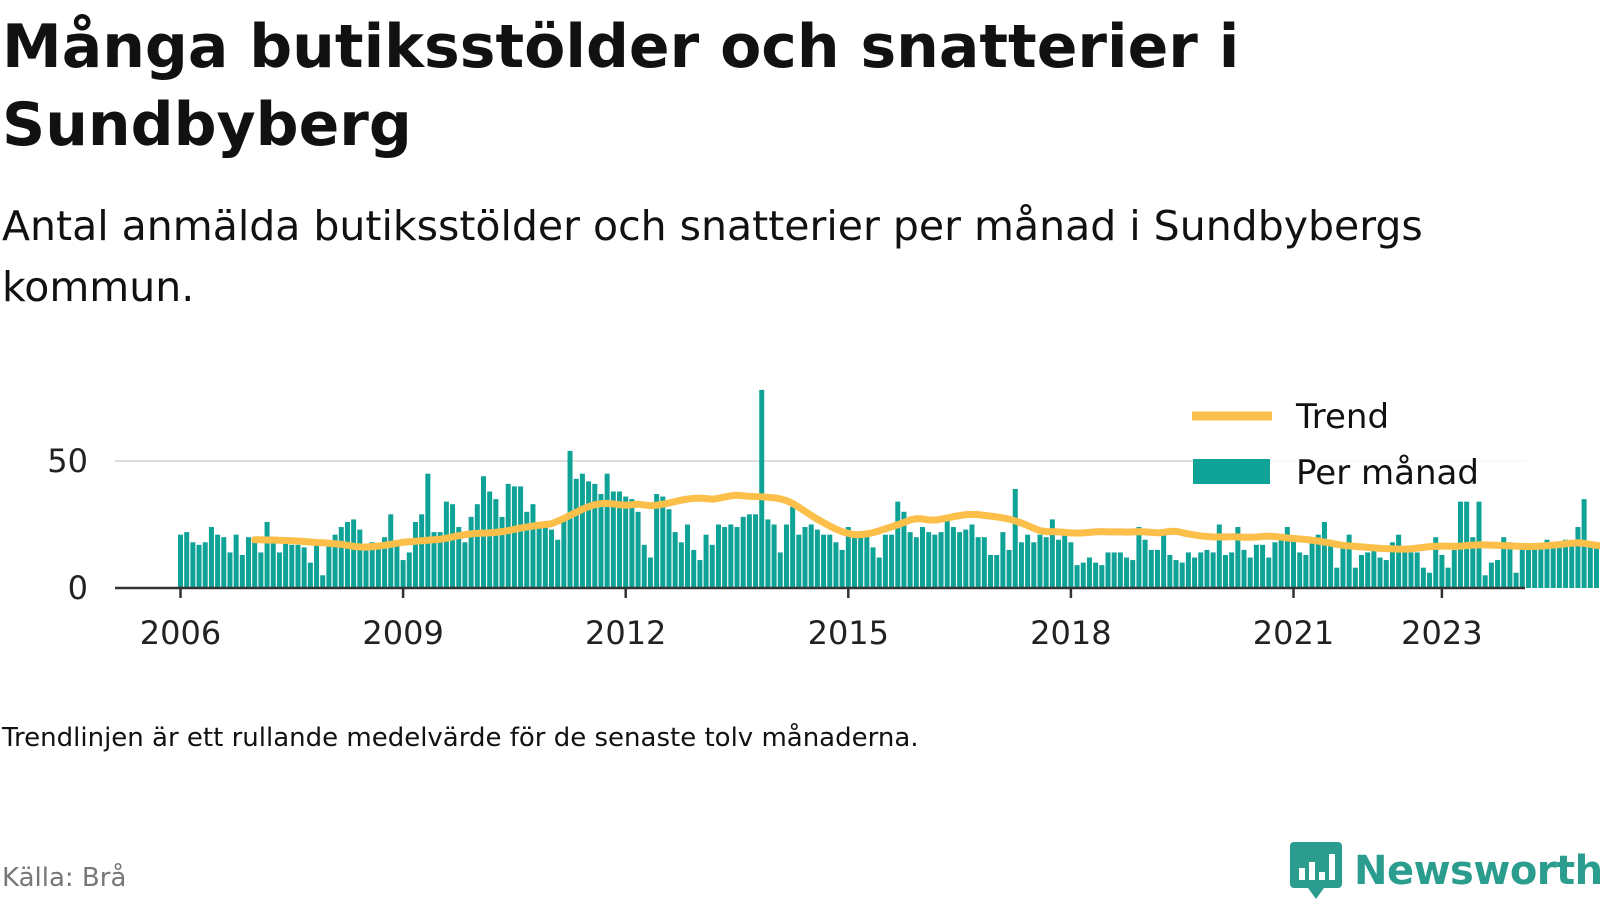 This screenshot has width=1600, height=900. What do you see at coordinates (925, 522) in the screenshot?
I see `trend-line` at bounding box center [925, 522].